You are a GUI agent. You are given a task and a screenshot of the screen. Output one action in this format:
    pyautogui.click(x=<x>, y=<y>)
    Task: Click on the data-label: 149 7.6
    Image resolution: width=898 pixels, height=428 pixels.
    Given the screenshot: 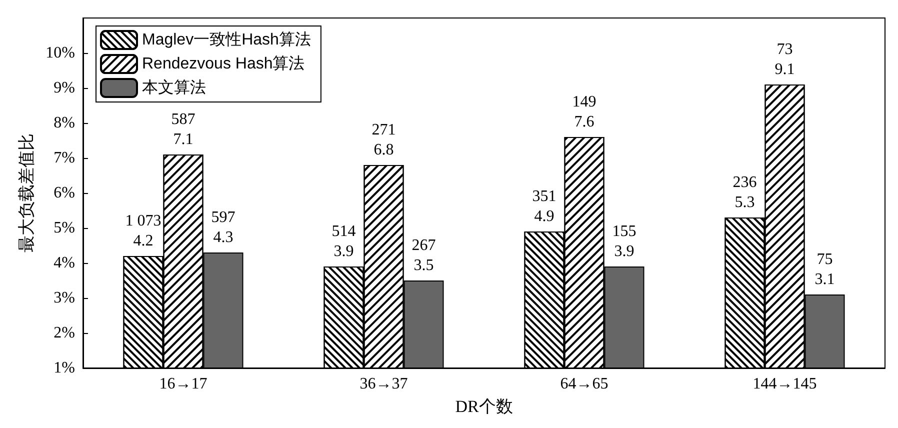 What is the action you would take?
    pyautogui.click(x=584, y=112)
    